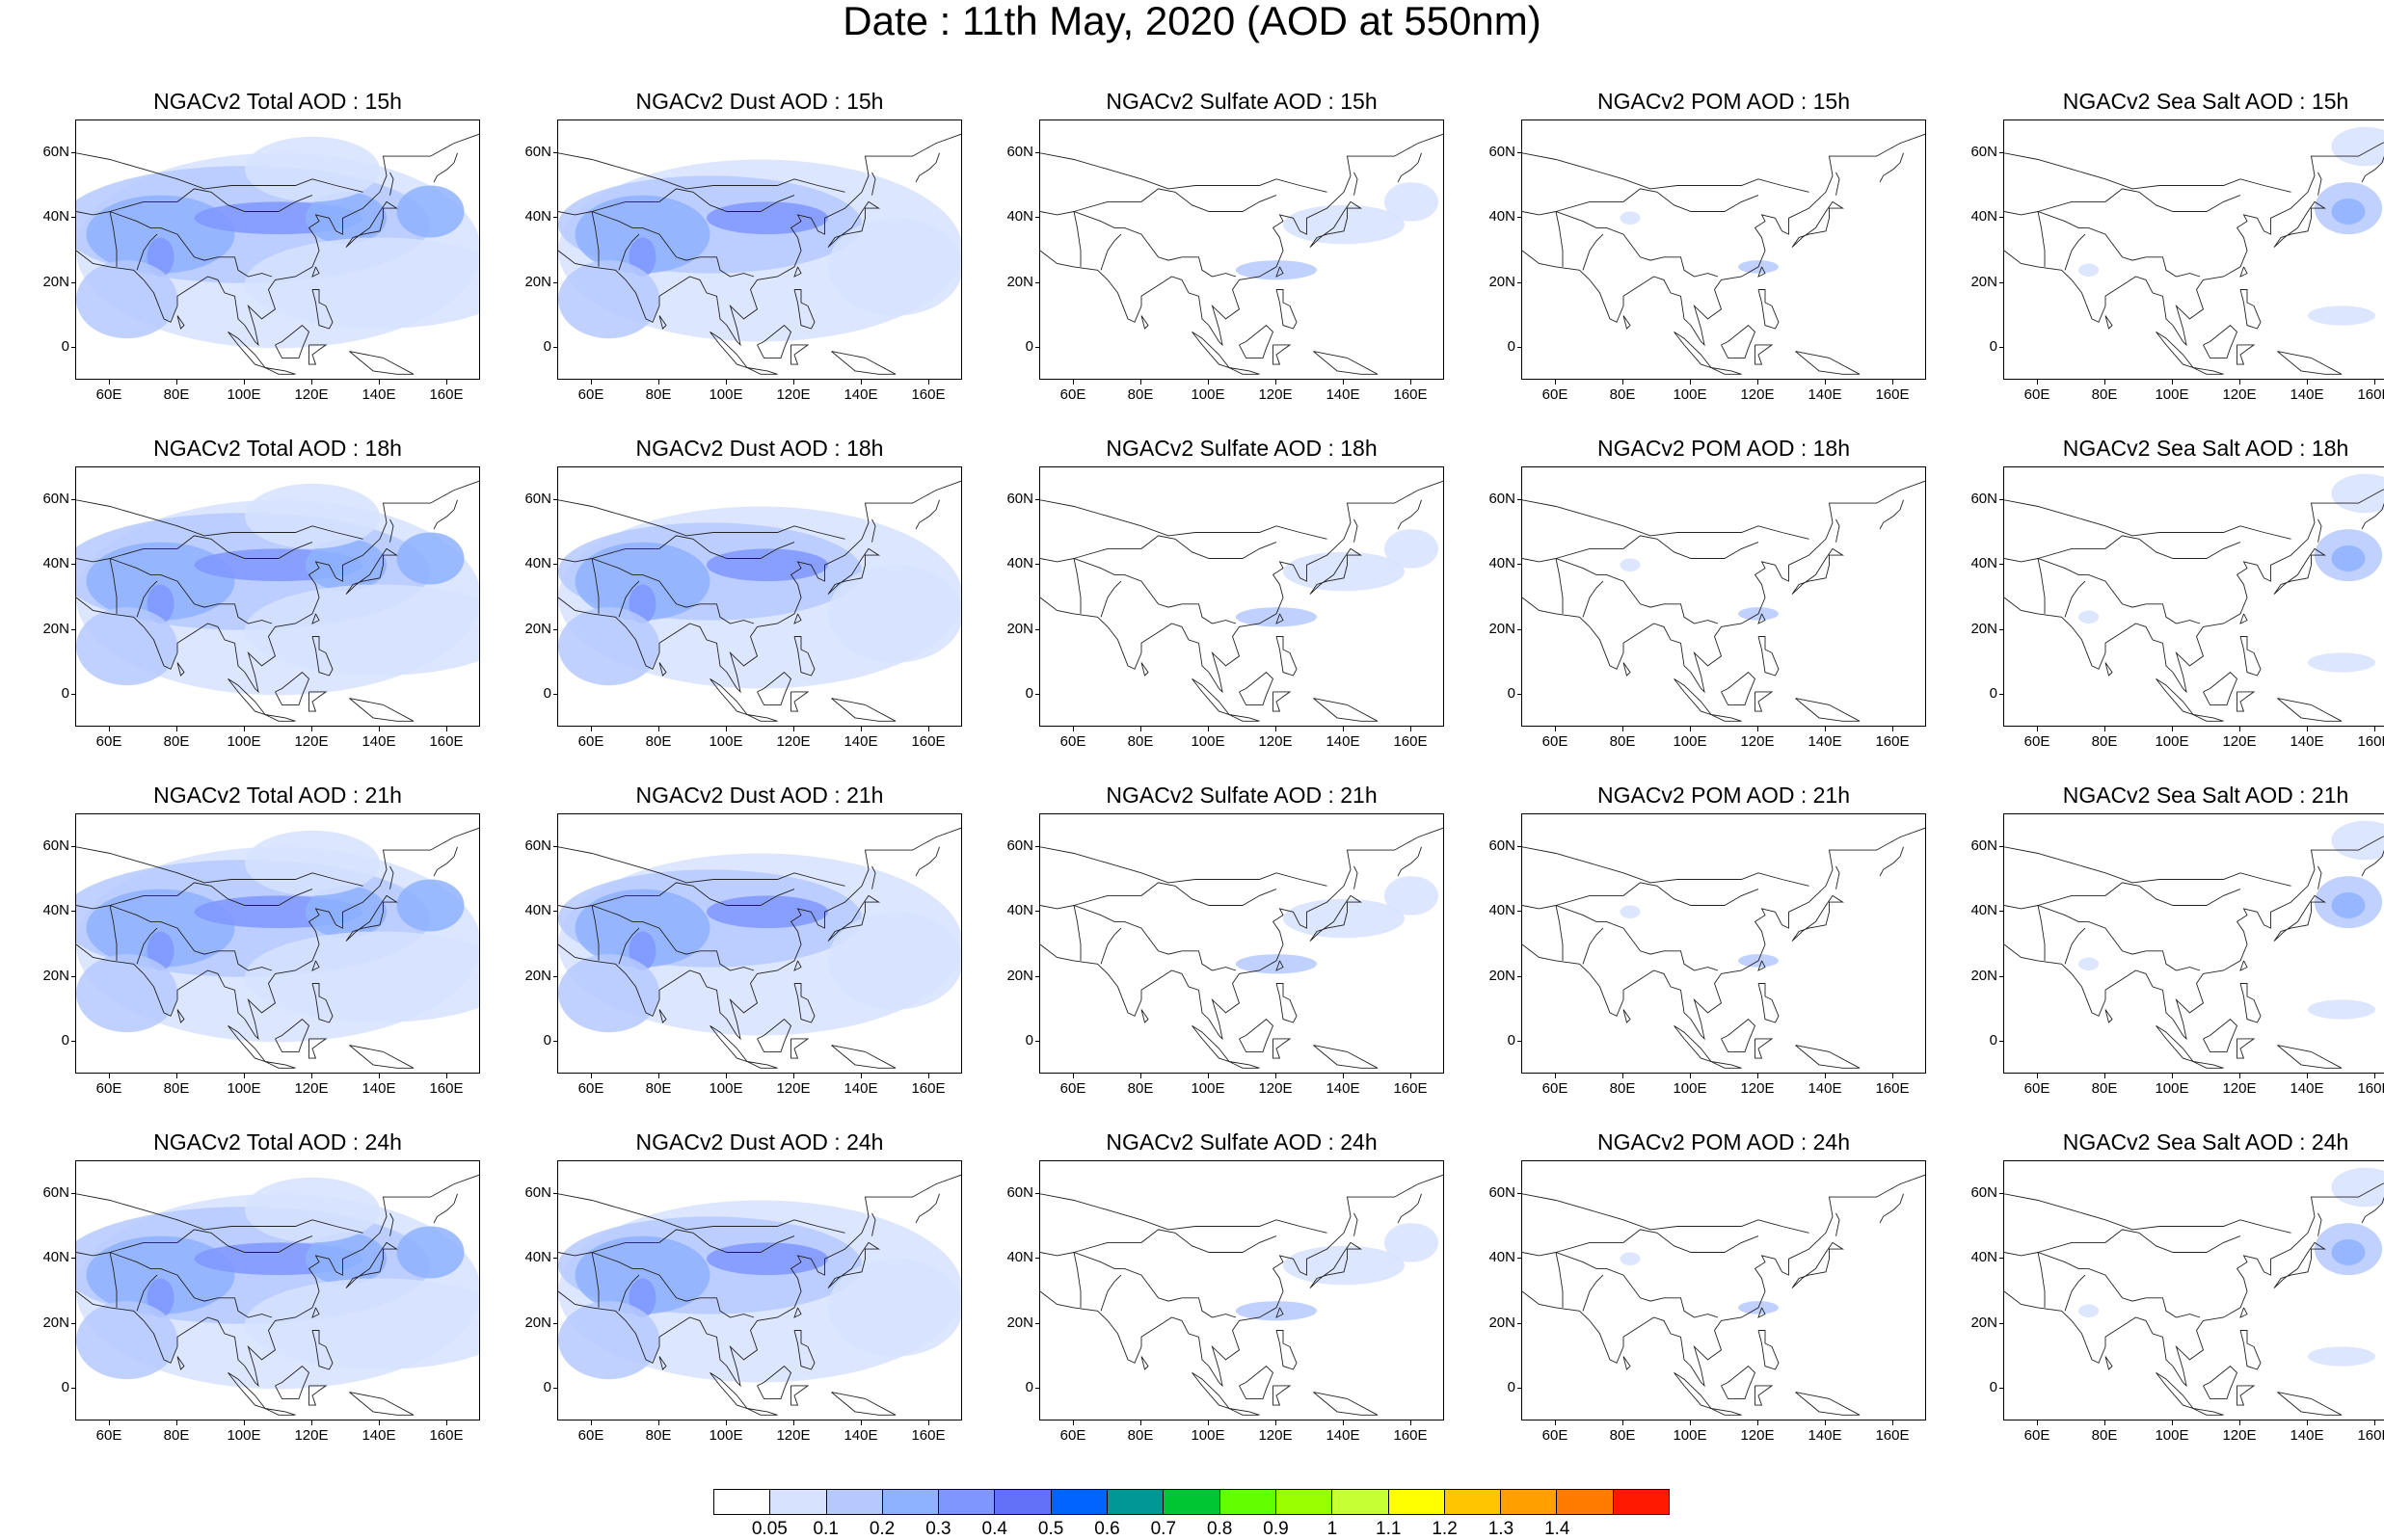  What do you see at coordinates (1017, 282) in the screenshot?
I see `lat-tick-label: 20N` at bounding box center [1017, 282].